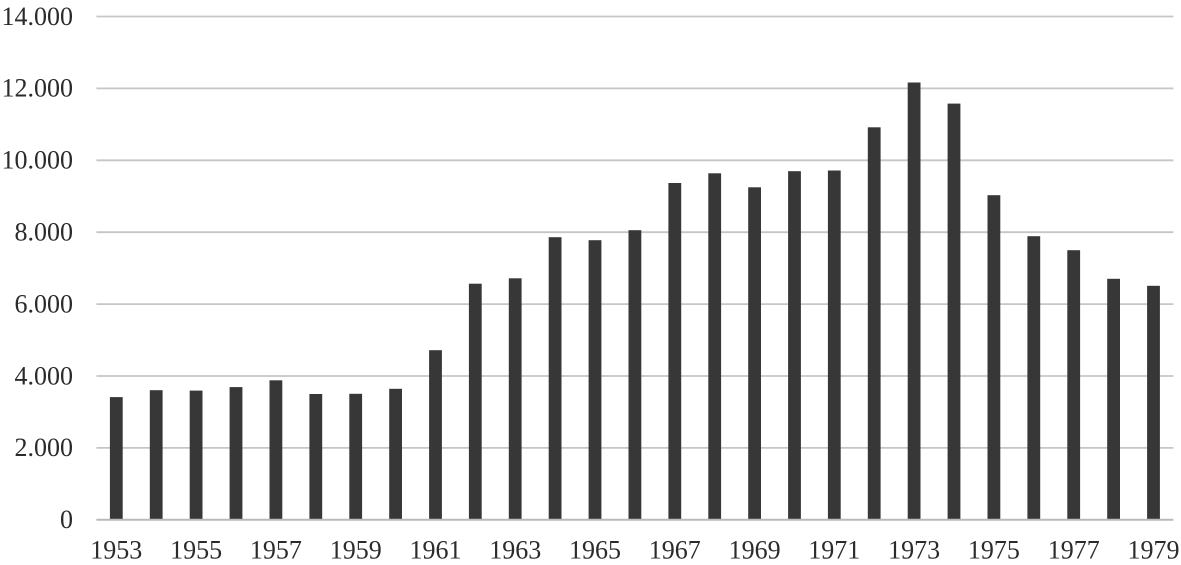 This screenshot has height=565, width=1181. I want to click on svg-text: 4.000, so click(44, 375).